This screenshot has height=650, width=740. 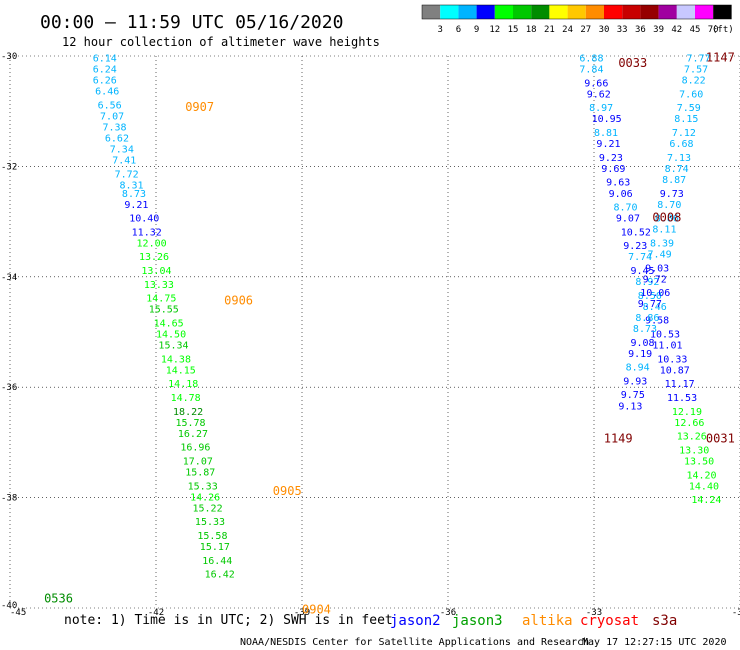 What do you see at coordinates (723, 30) in the screenshot?
I see `scale-unit: (ft)` at bounding box center [723, 30].